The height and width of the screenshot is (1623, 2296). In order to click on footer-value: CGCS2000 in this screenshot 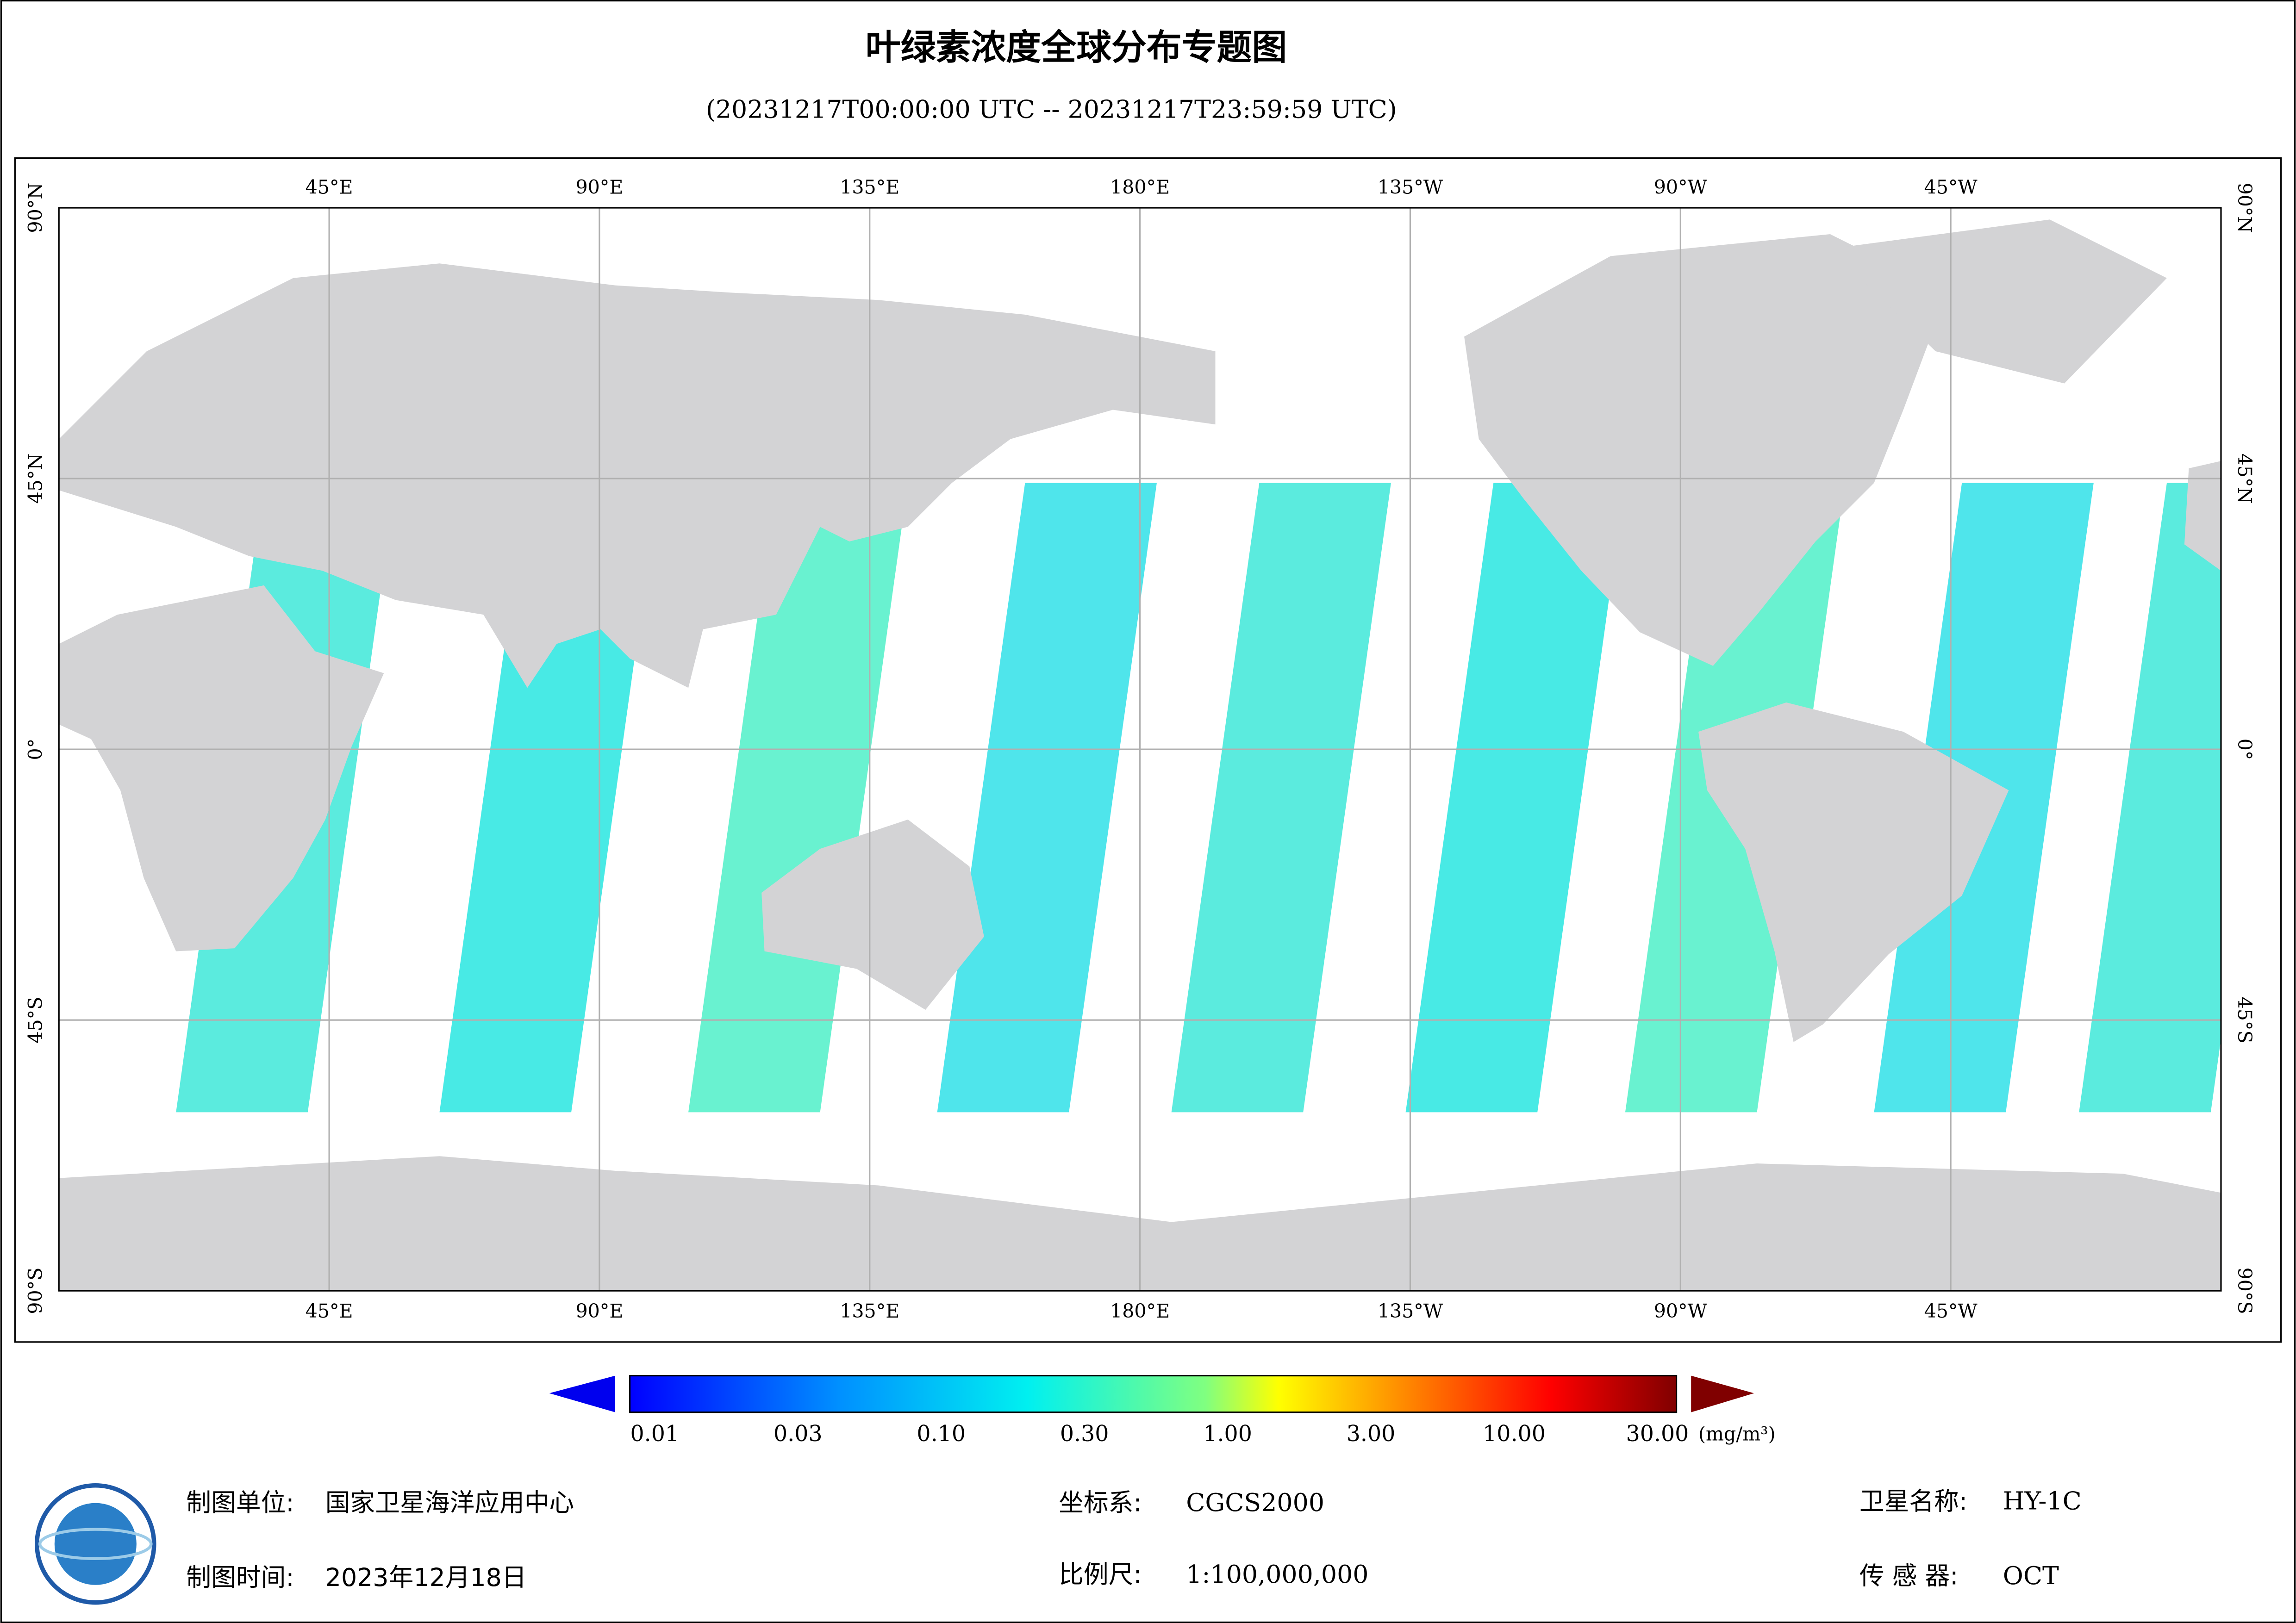, I will do `click(1255, 1502)`.